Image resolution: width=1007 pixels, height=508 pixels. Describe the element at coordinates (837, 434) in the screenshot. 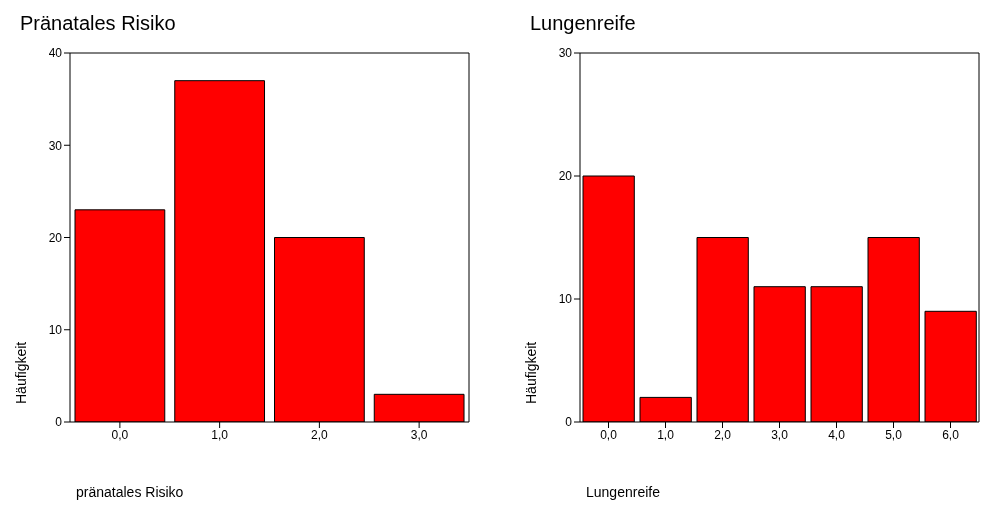

I see `x-tick-label: 4,0` at that location.